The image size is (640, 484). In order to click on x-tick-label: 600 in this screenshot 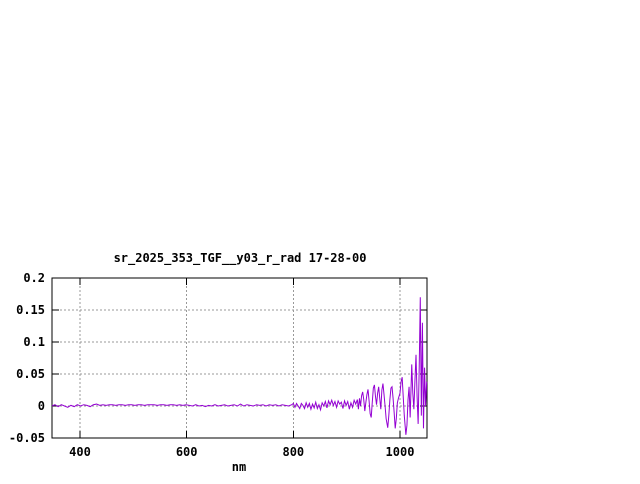, I will do `click(187, 452)`.